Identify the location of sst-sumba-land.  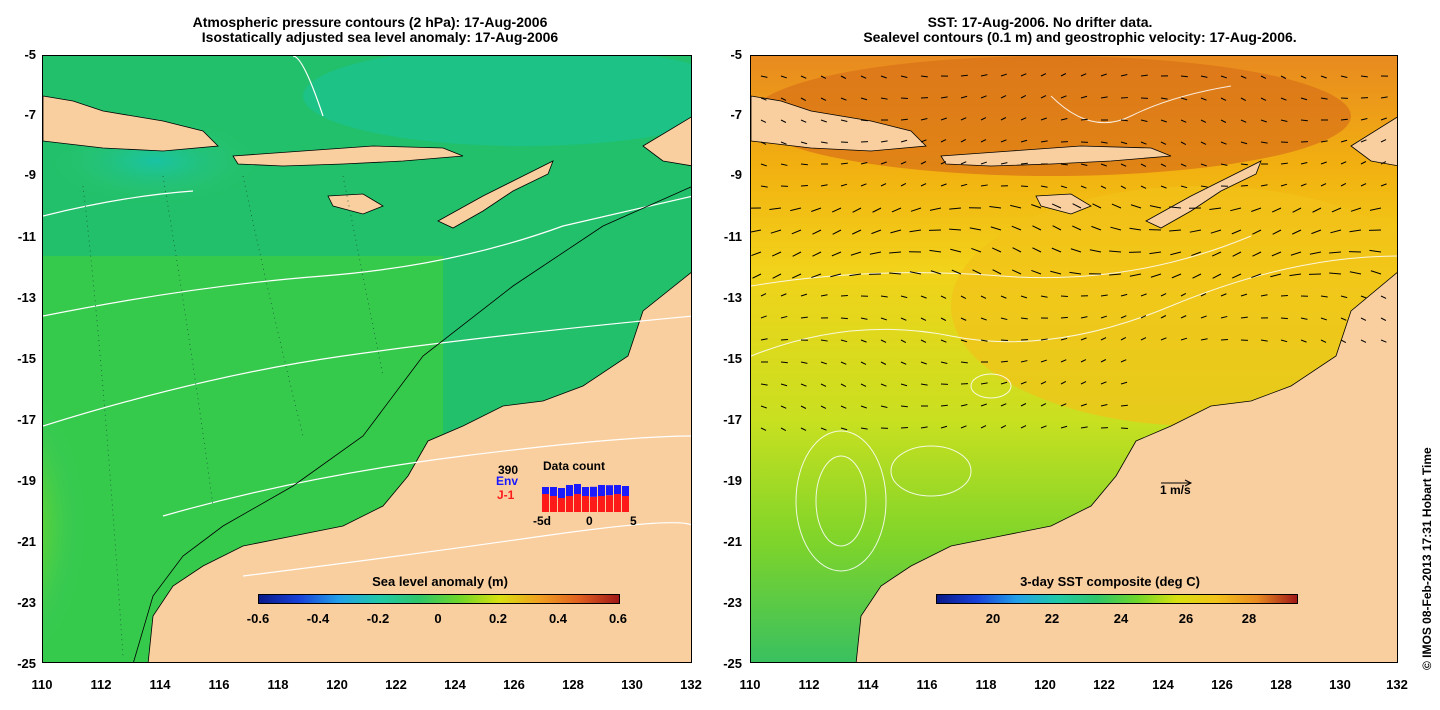
(1063, 204).